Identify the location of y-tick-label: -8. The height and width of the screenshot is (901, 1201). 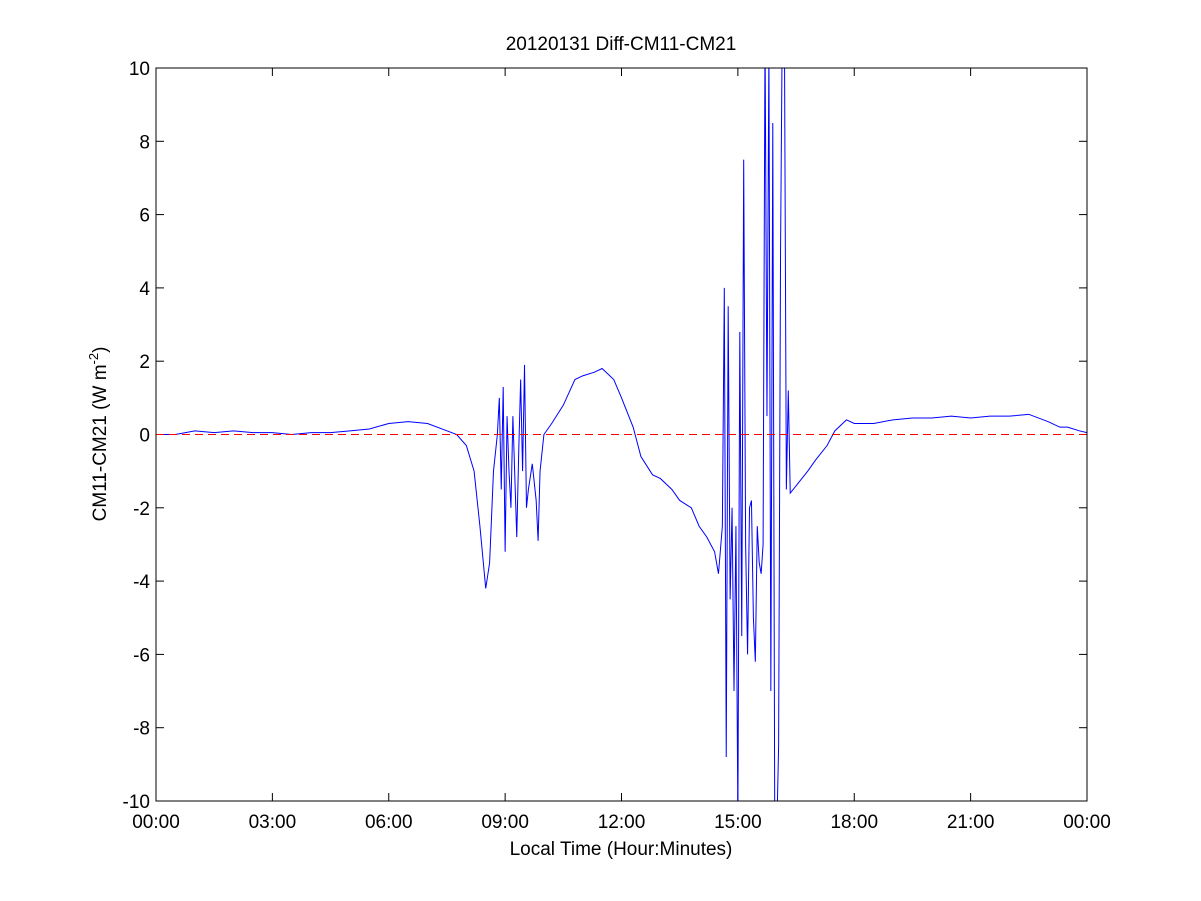
(141, 729).